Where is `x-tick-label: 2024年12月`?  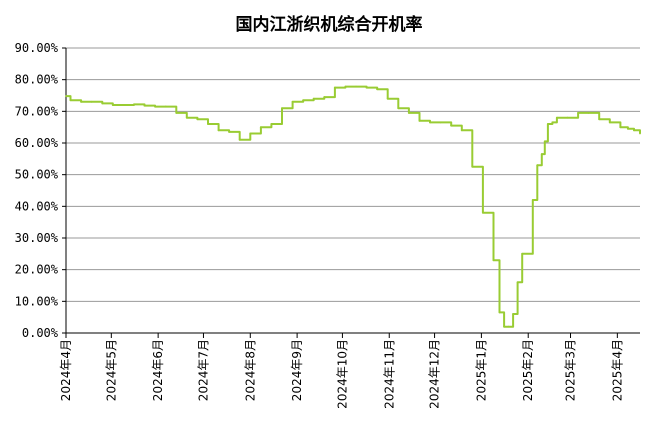 x-tick-label: 2024年12月 is located at coordinates (435, 374).